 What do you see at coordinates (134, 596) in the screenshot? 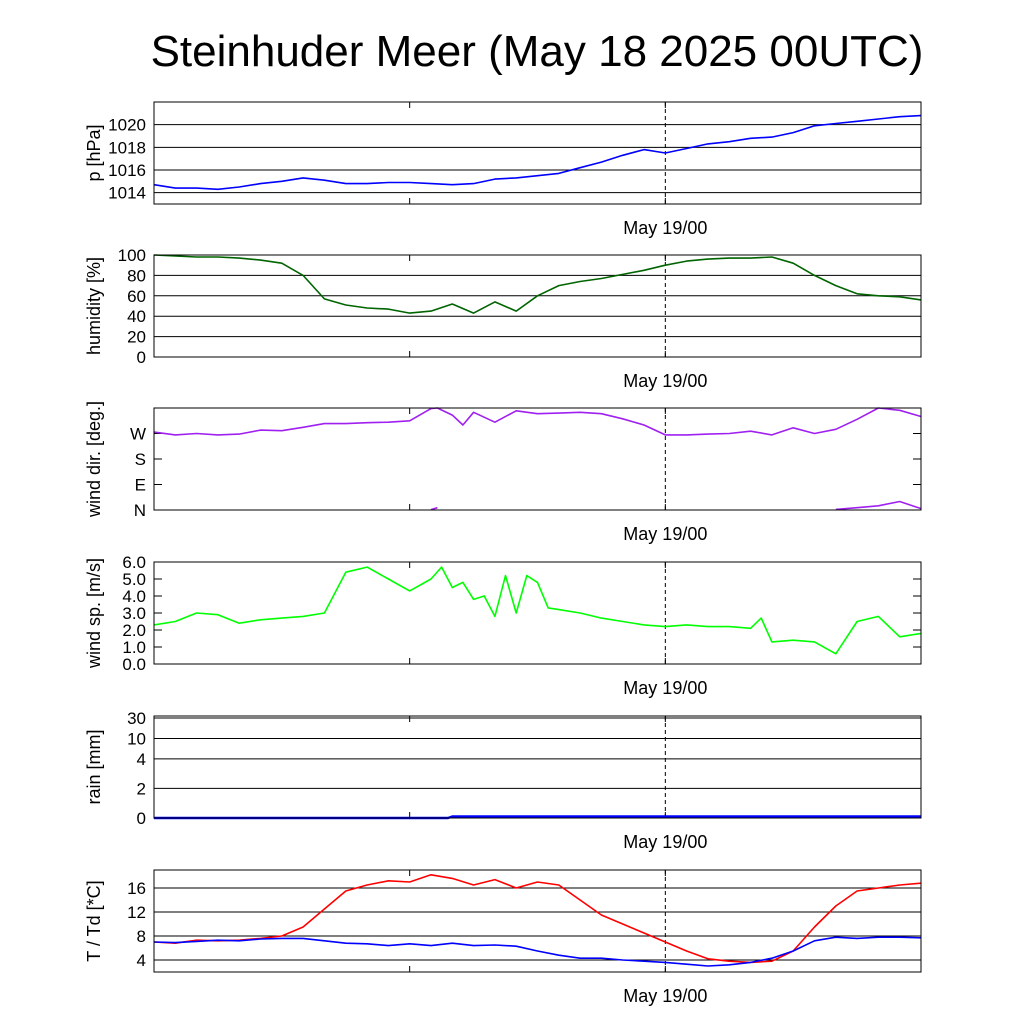
I see `ytick-label: 4.0` at bounding box center [134, 596].